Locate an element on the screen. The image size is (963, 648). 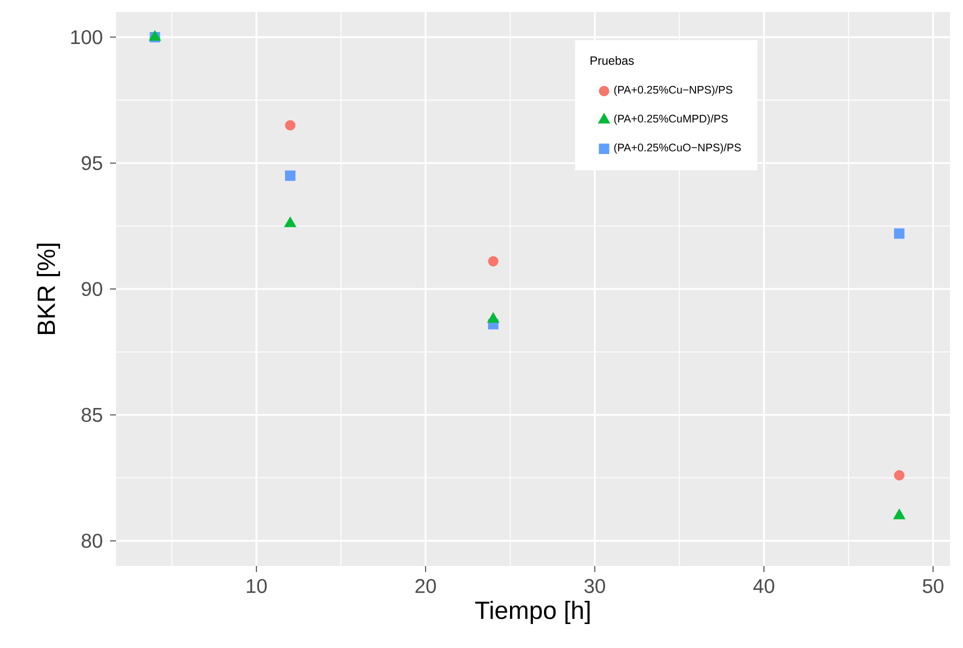
legend-title: Pruebas is located at coordinates (612, 60).